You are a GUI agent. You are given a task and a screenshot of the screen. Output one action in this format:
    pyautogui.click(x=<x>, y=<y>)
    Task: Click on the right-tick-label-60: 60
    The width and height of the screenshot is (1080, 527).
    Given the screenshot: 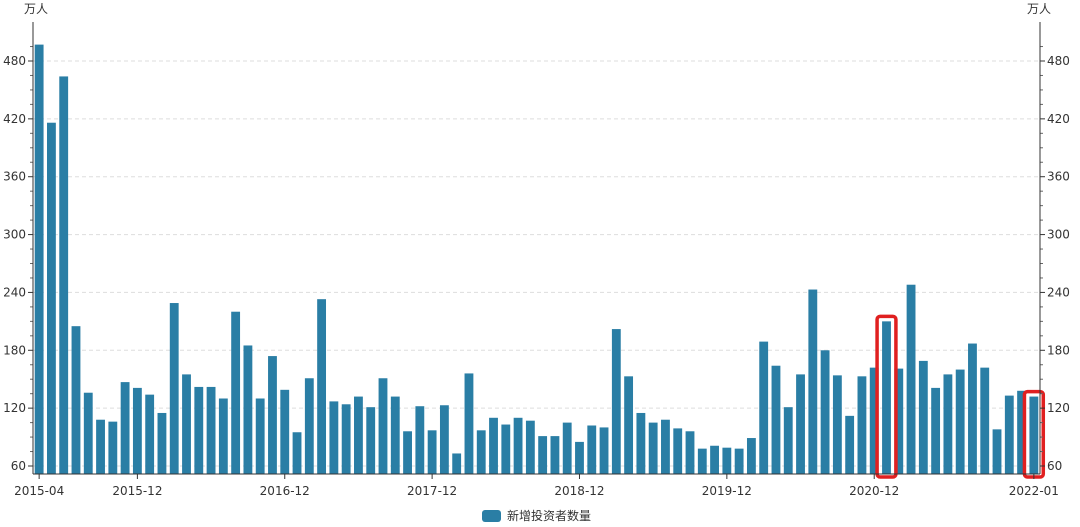 What is the action you would take?
    pyautogui.click(x=1054, y=466)
    